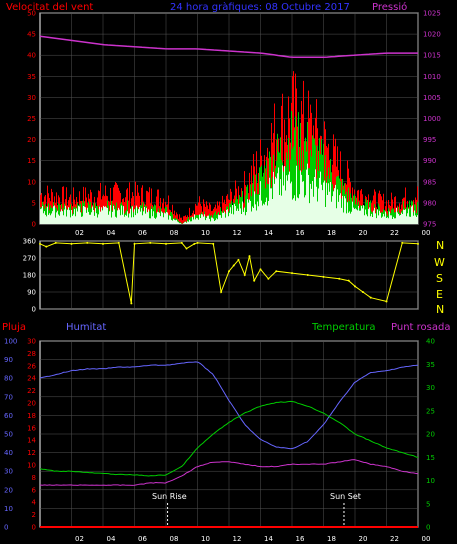  I want to click on y2-tick-label: 980, so click(429, 203).